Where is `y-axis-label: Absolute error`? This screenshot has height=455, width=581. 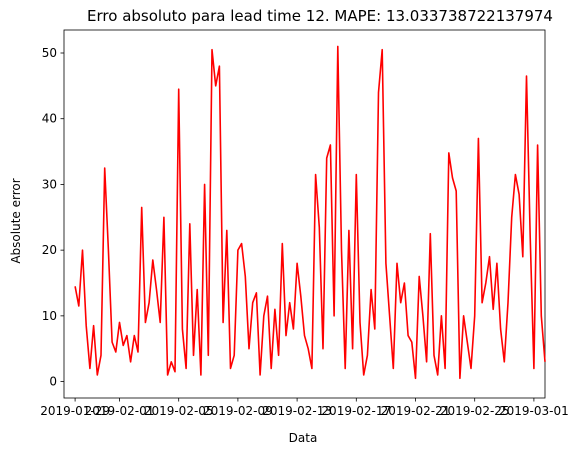
y-axis-label: Absolute error is located at coordinates (16, 220).